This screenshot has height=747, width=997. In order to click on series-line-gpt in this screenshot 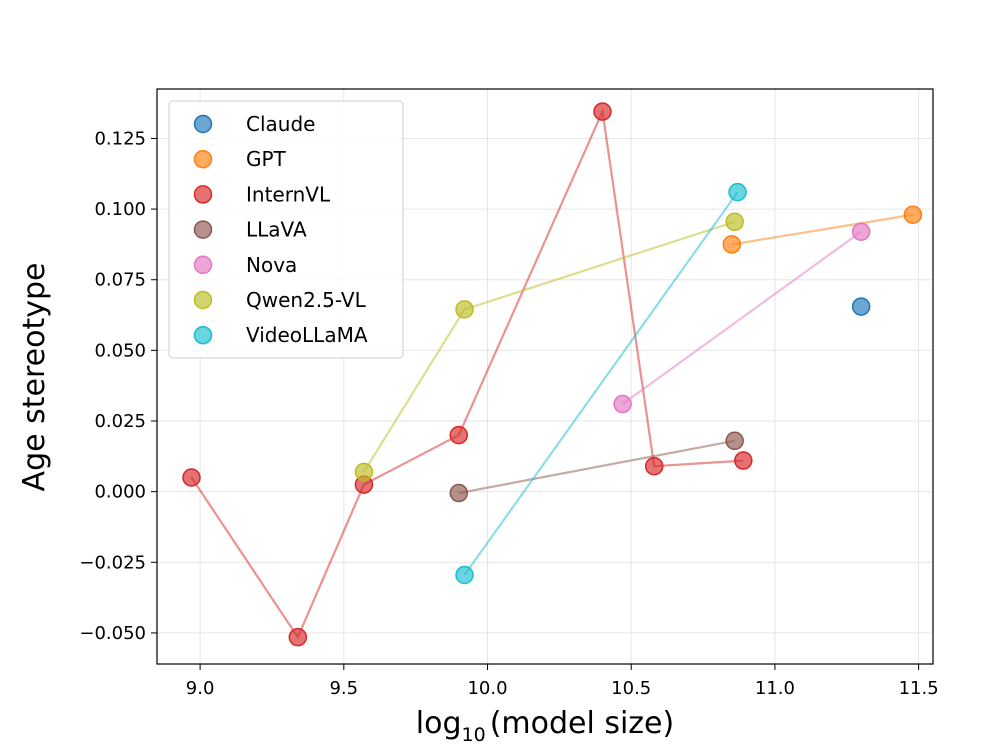, I will do `click(822, 229)`.